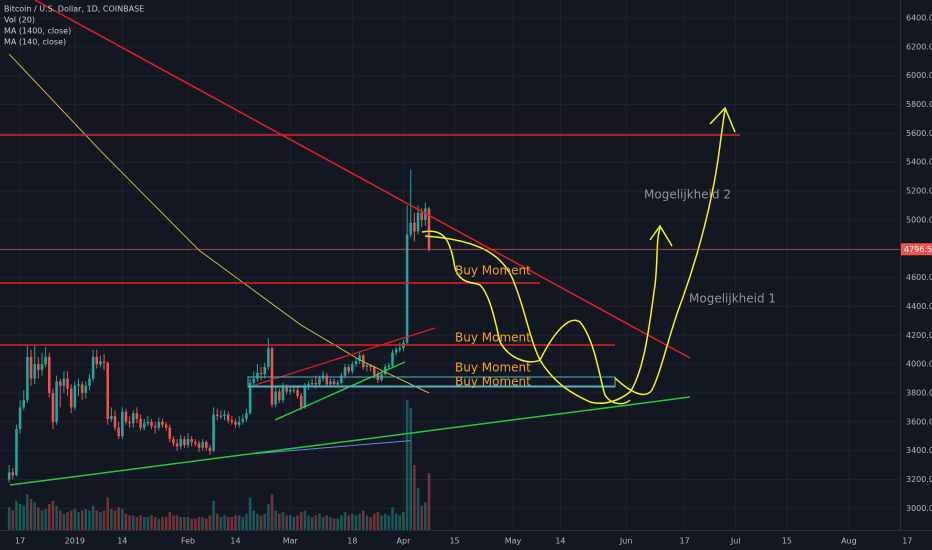 This screenshot has width=932, height=550. Describe the element at coordinates (919, 392) in the screenshot. I see `y-tick-label: 3800.00` at that location.